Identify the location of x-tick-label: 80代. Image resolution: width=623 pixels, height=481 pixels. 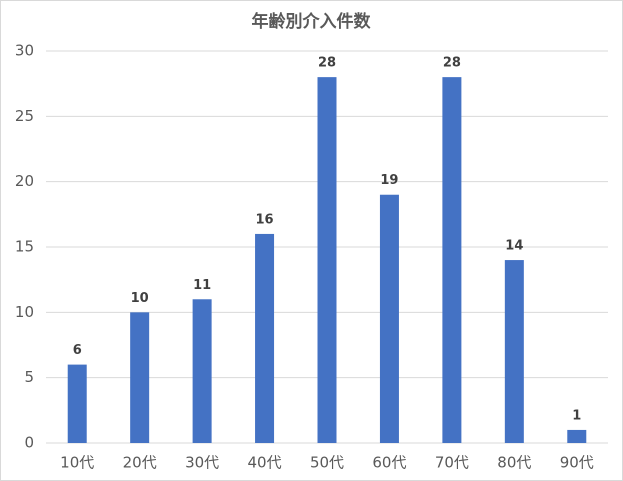
(514, 463).